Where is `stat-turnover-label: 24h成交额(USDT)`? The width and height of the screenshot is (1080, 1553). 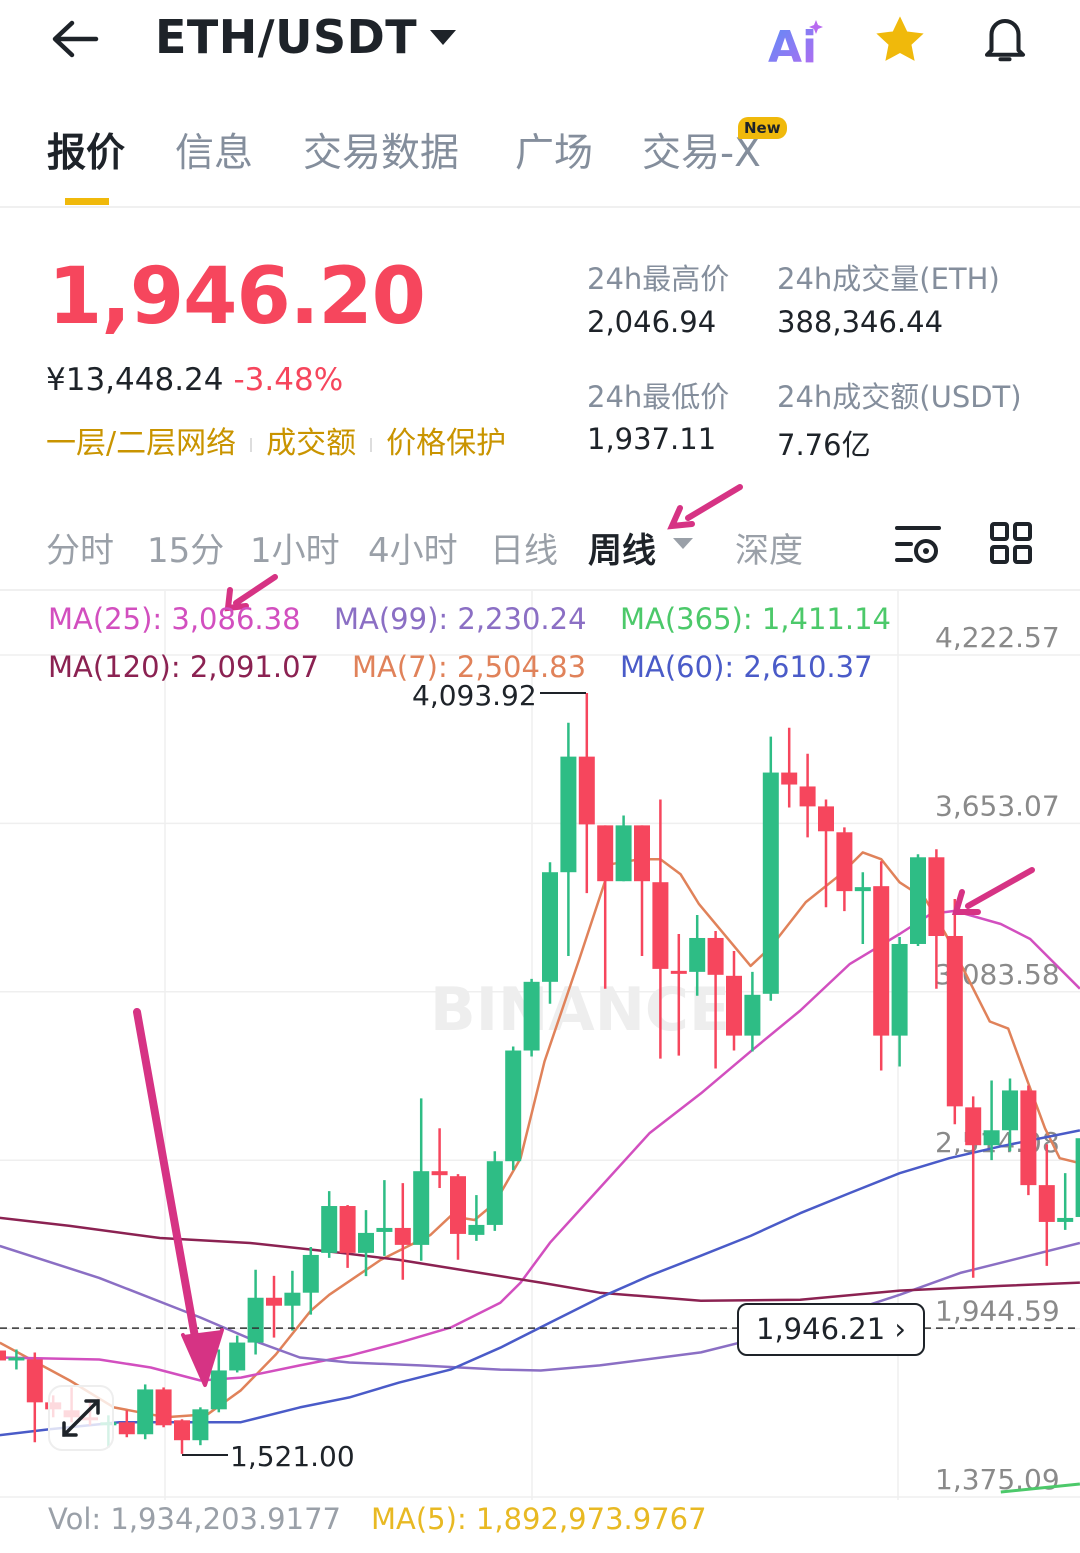
stat-turnover-label: 24h成交额(USDT) is located at coordinates (899, 397).